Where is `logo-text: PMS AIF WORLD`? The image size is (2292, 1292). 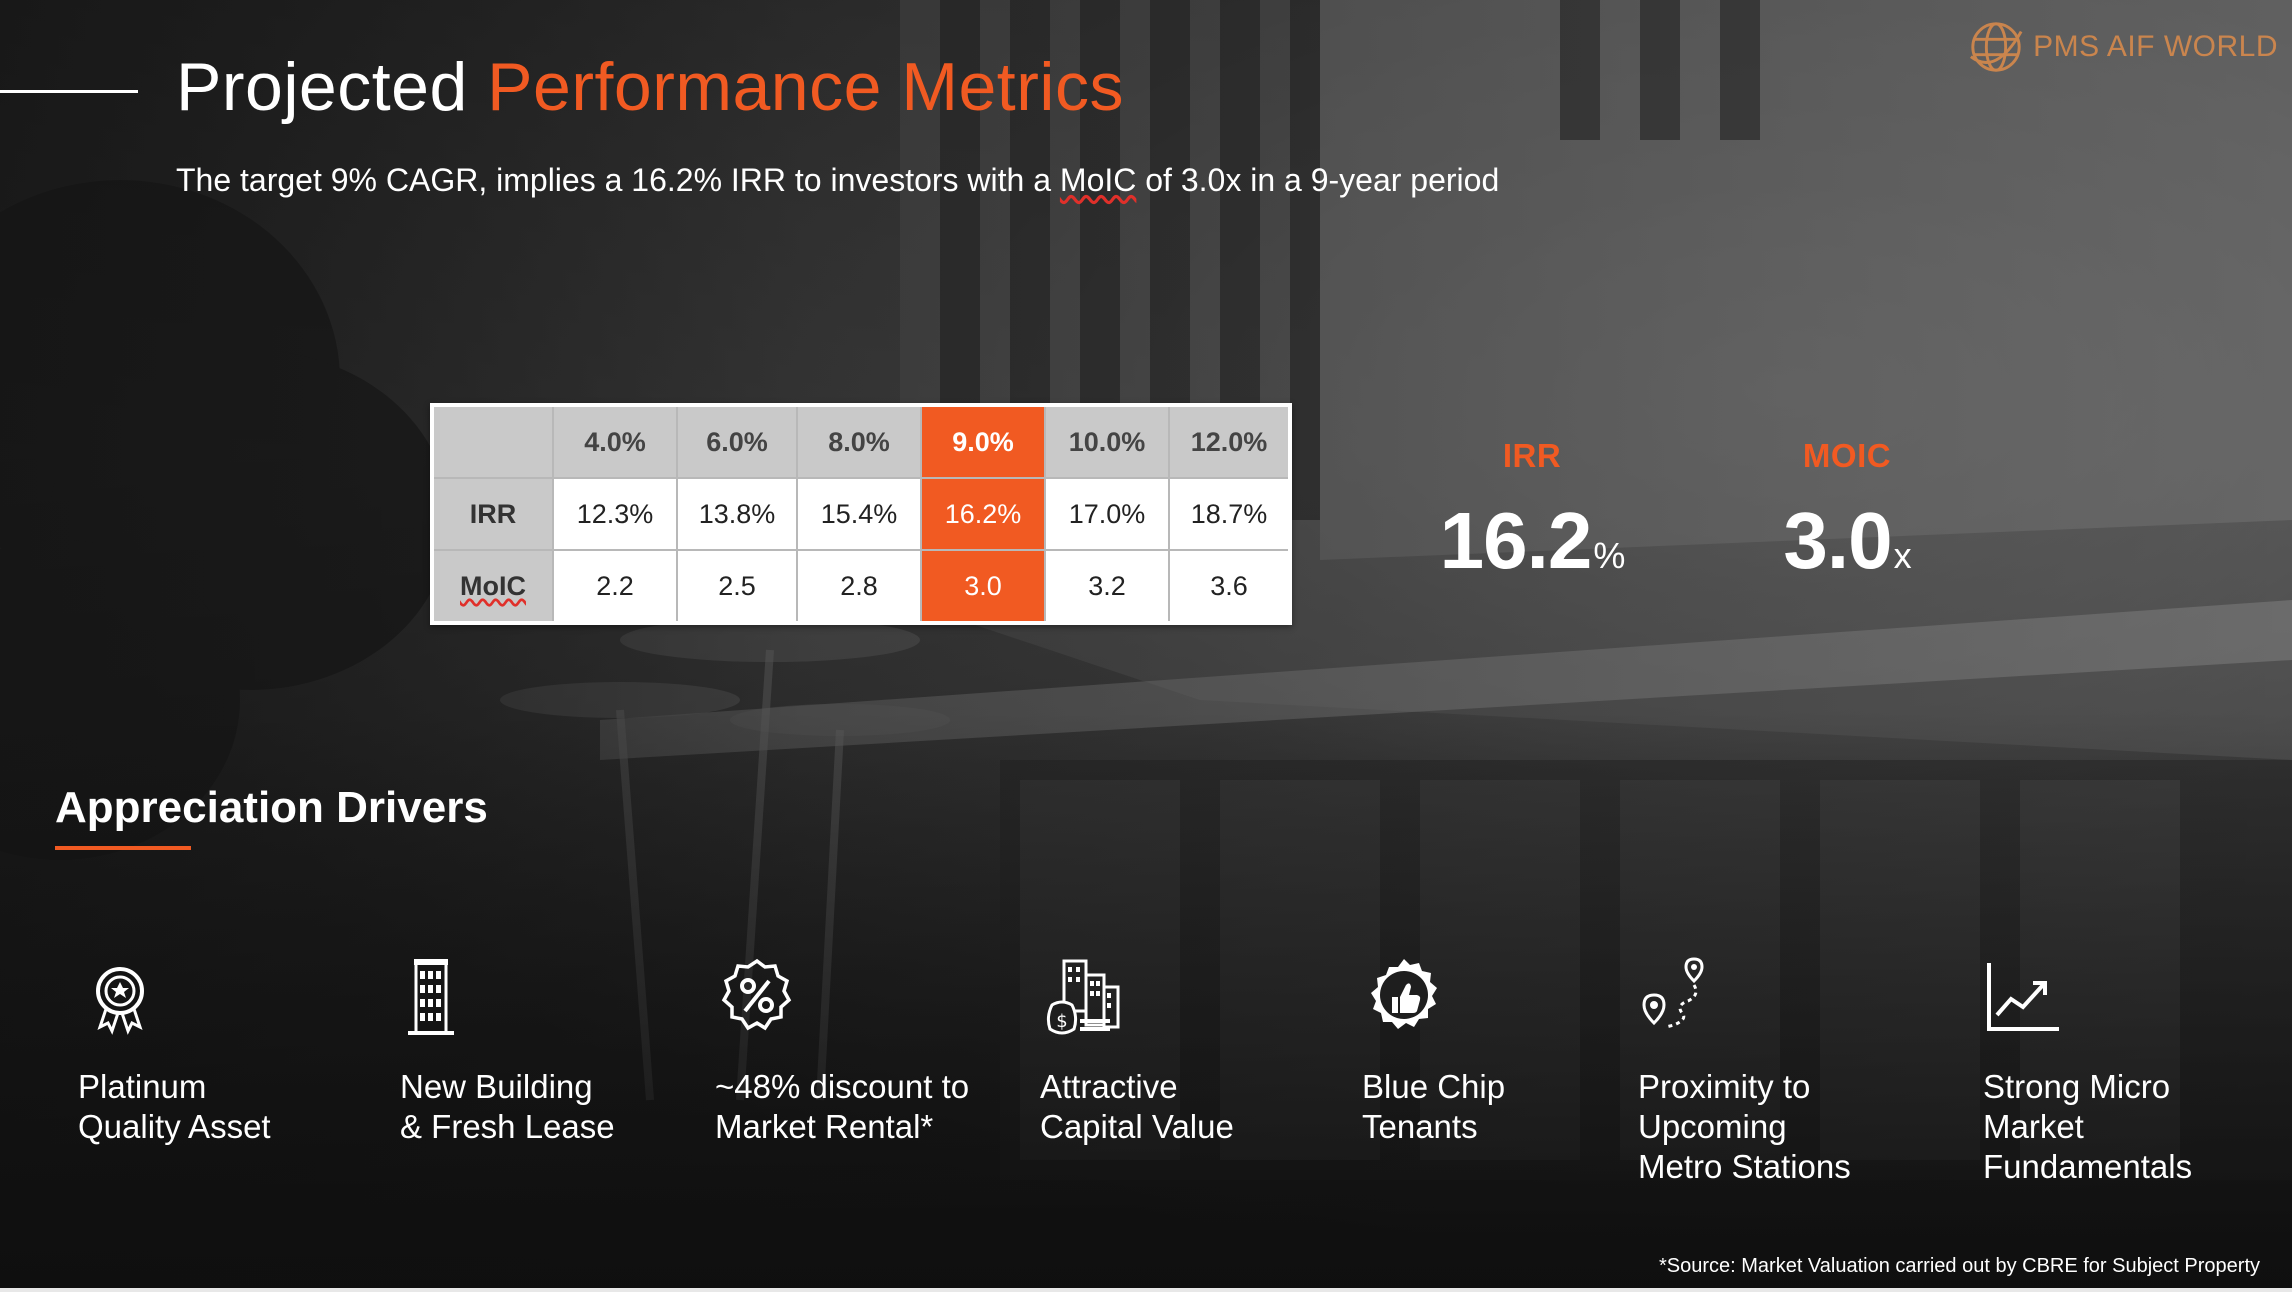 logo-text: PMS AIF WORLD is located at coordinates (2155, 46).